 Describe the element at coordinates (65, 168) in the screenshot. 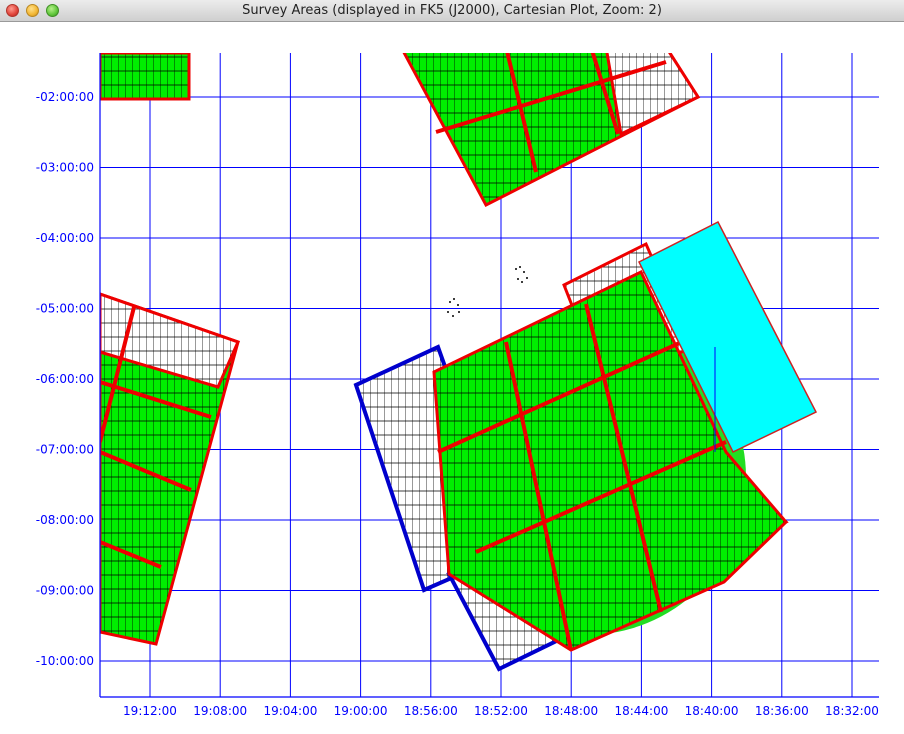

I see `dec-tick-label: -03:00:00` at that location.